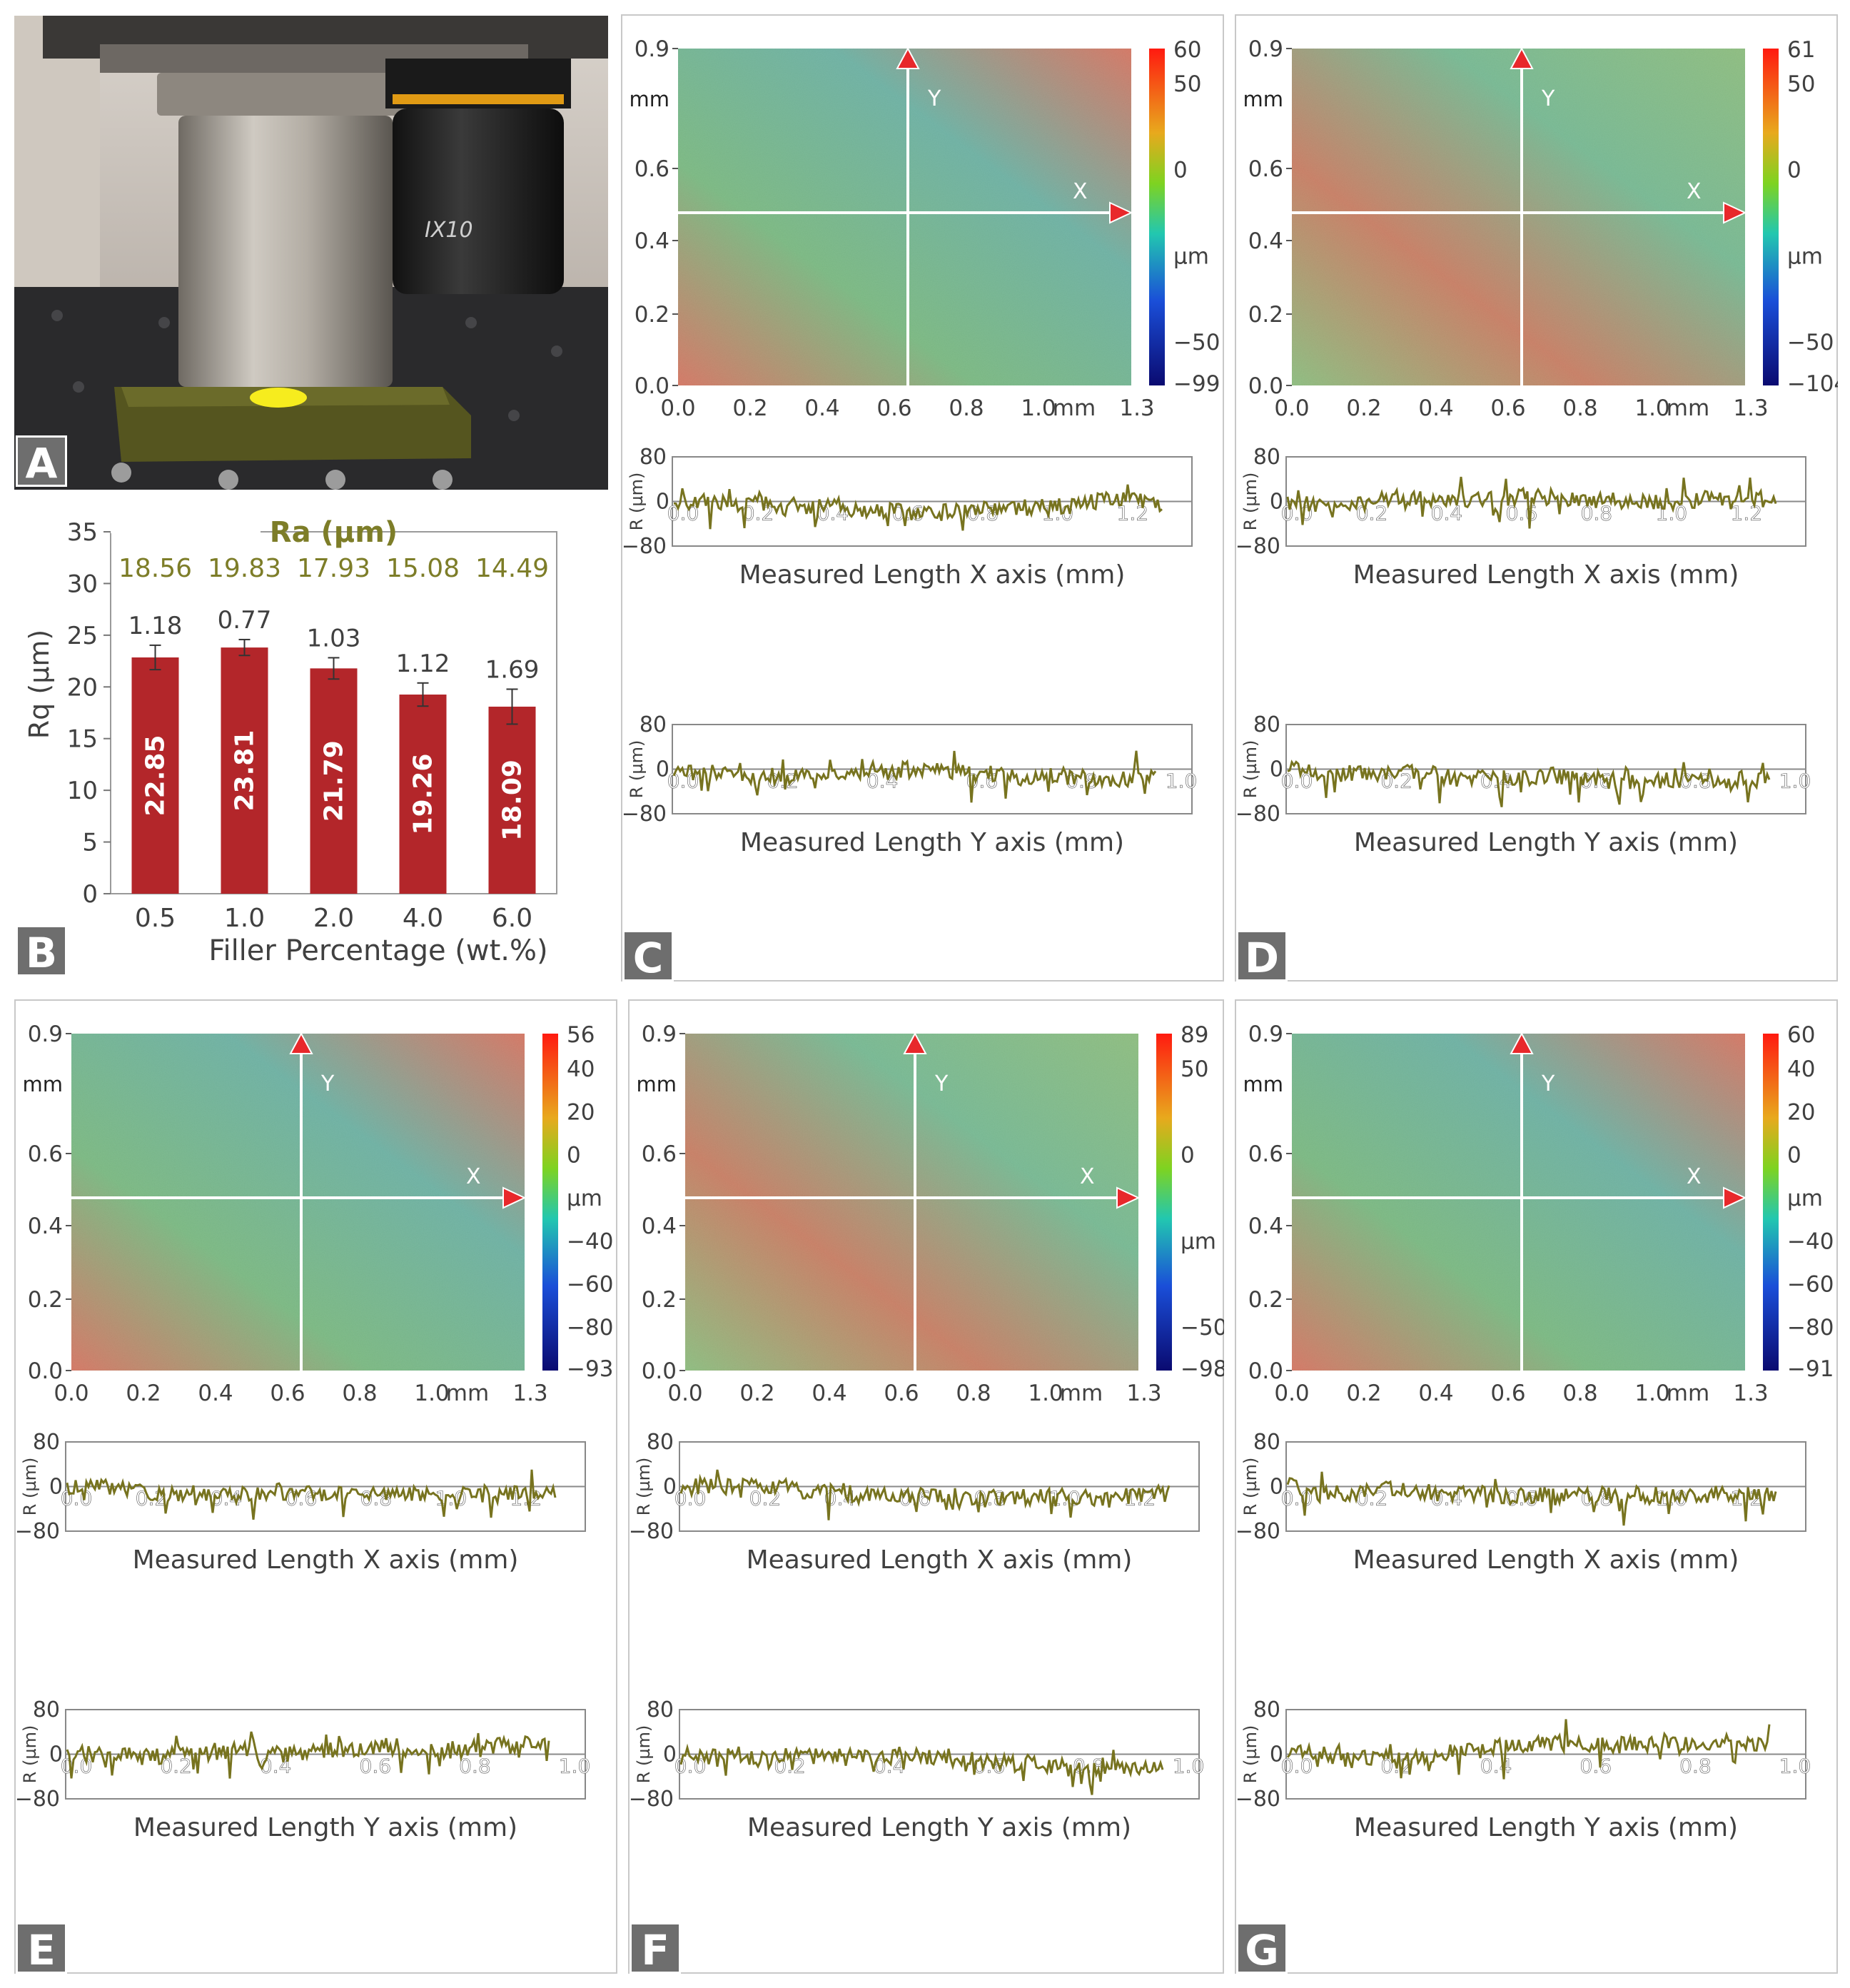  Describe the element at coordinates (244, 568) in the screenshot. I see `ra-value: 19.83` at that location.